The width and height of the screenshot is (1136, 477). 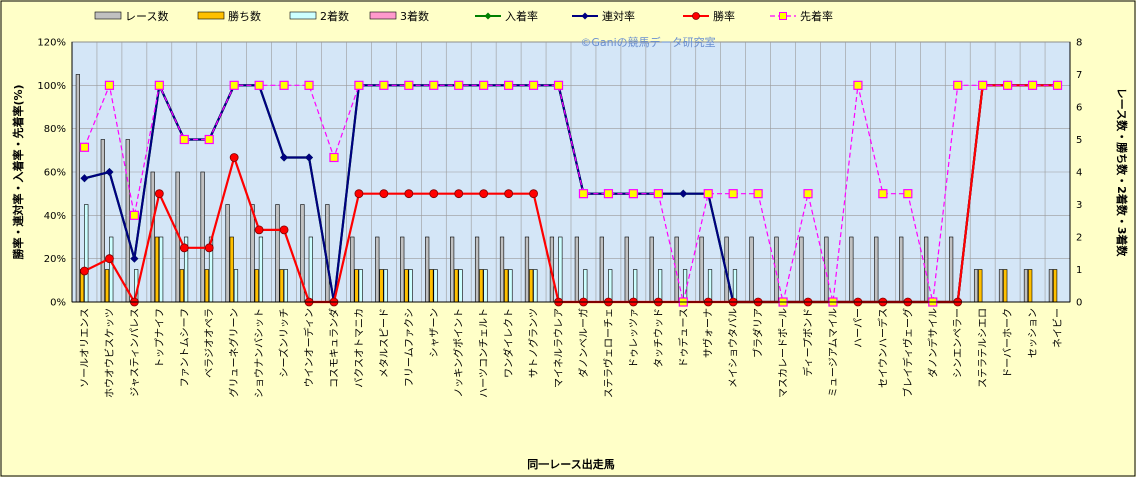 What do you see at coordinates (608, 353) in the screenshot?
I see `x-tick-label: ステラヴェローチェ` at bounding box center [608, 353].